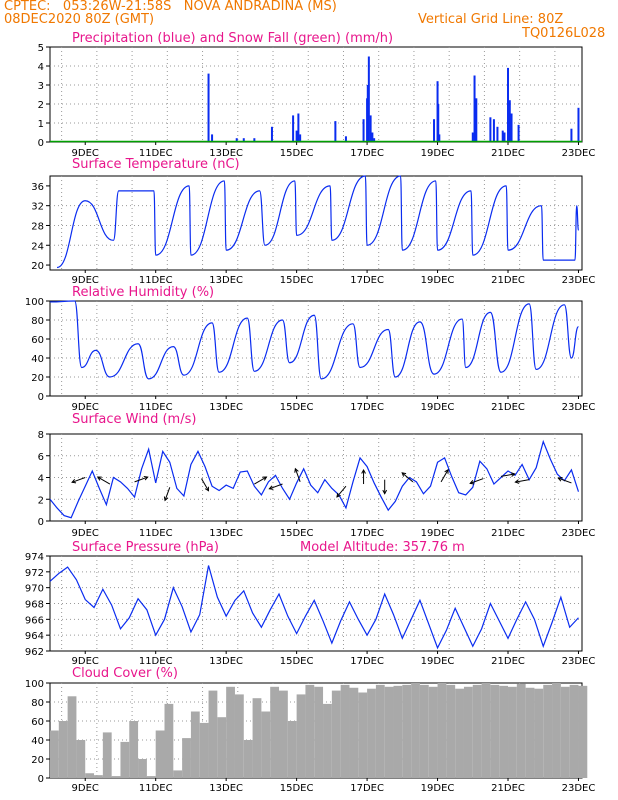 This screenshot has height=800, width=618. What do you see at coordinates (34, 302) in the screenshot?
I see `humidity-ytick-label: 100` at bounding box center [34, 302].